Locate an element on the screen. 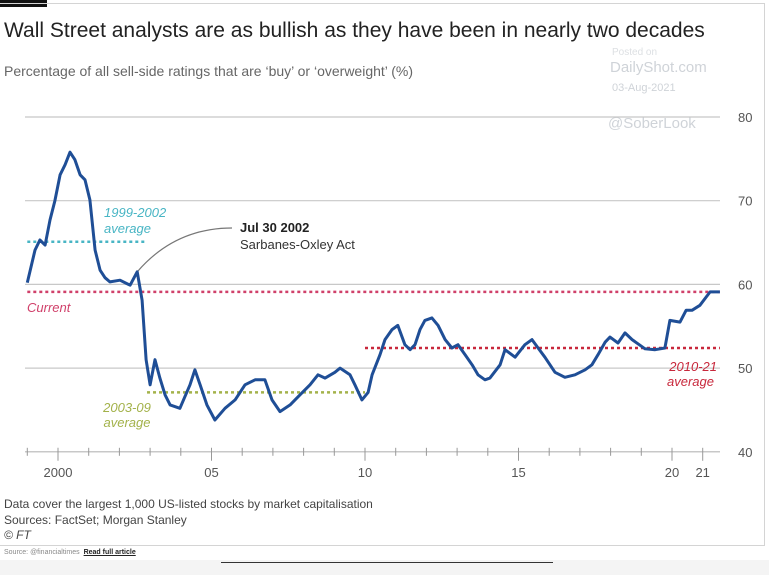  x-tick-label-05: 05 is located at coordinates (211, 472).